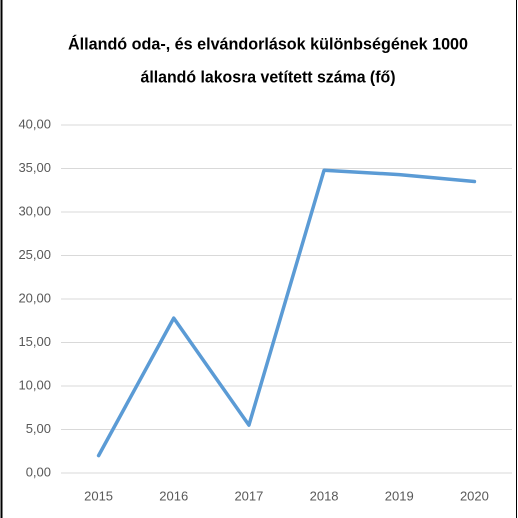  Describe the element at coordinates (34, 384) in the screenshot. I see `y-tick-label: 10,00` at that location.